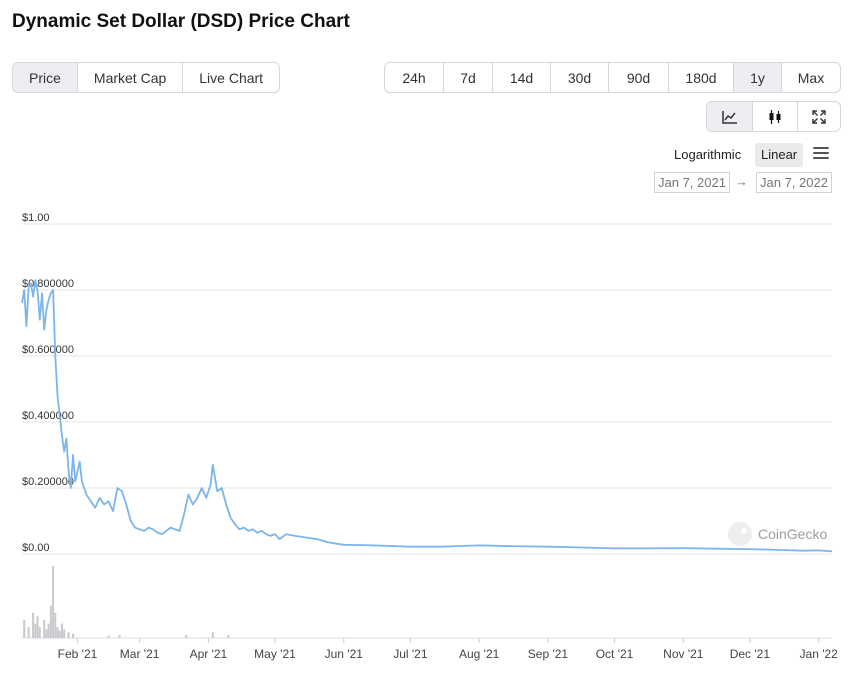  I want to click on y-tick-label: $0.200000, so click(48, 482).